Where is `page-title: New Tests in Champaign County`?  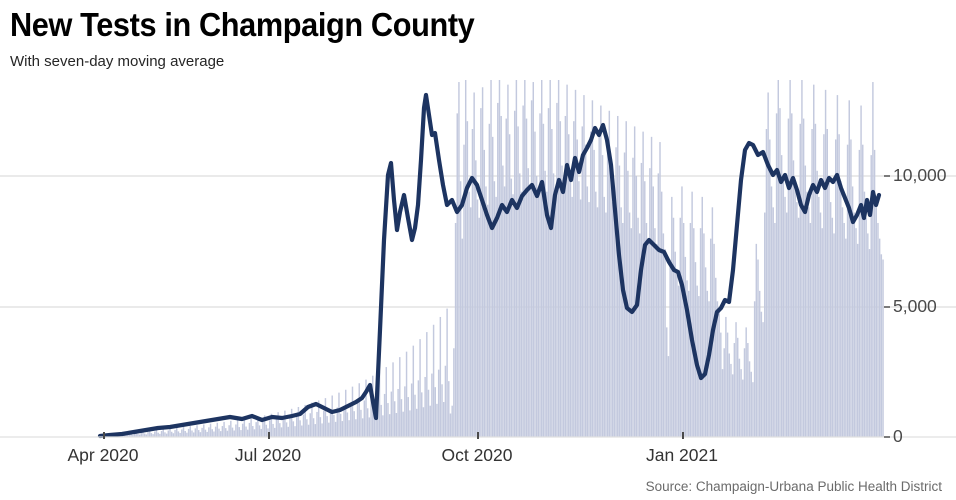 page-title: New Tests in Champaign County is located at coordinates (242, 24).